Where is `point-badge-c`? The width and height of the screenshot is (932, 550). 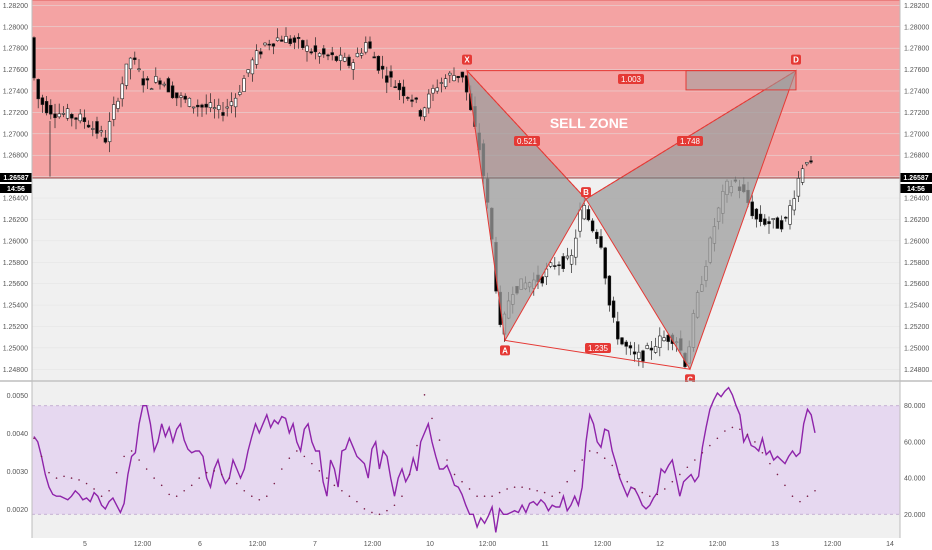
point-badge-c is located at coordinates (690, 379).